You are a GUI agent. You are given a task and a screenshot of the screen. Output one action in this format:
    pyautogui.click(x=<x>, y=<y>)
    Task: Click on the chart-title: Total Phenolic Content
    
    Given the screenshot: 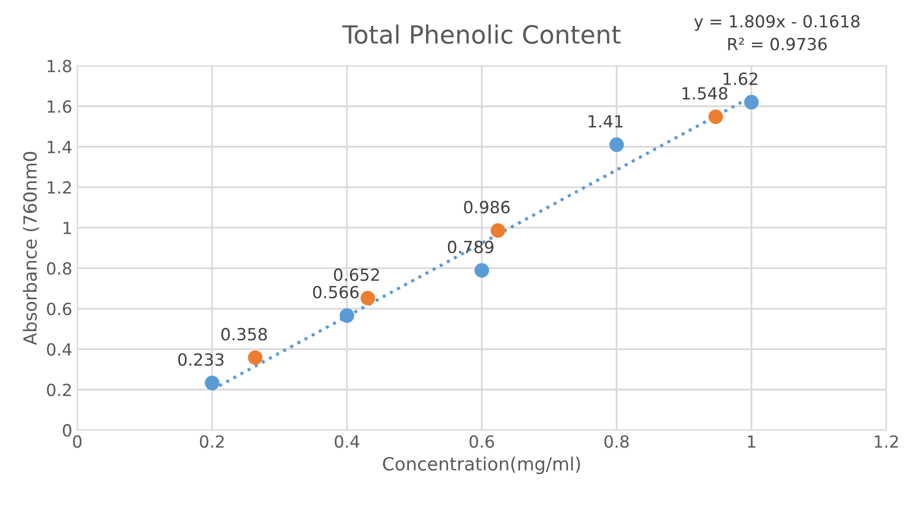 What is the action you would take?
    pyautogui.click(x=481, y=34)
    